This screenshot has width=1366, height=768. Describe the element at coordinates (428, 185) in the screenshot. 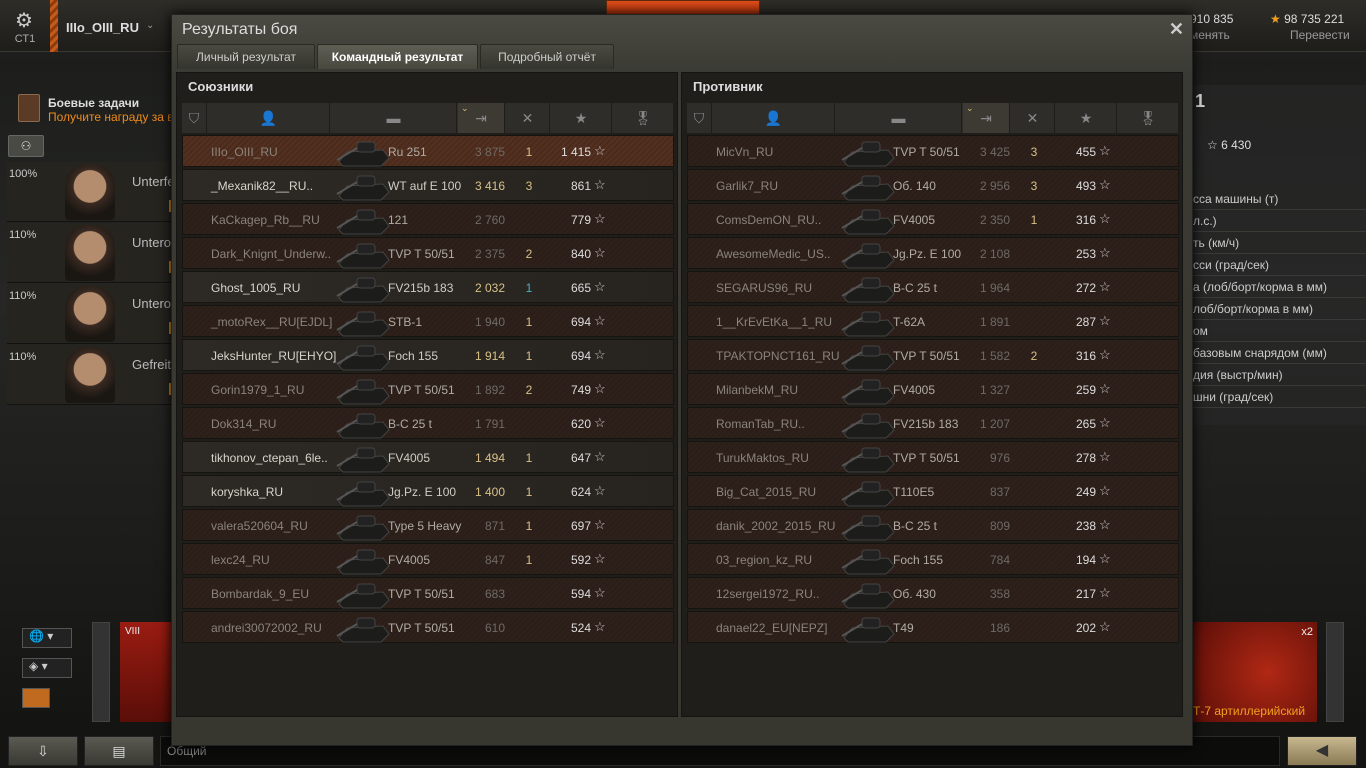

I see `player-row: _Mexanik82__RU.. WT auf E 100 3 416 3 861 ☆` at that location.